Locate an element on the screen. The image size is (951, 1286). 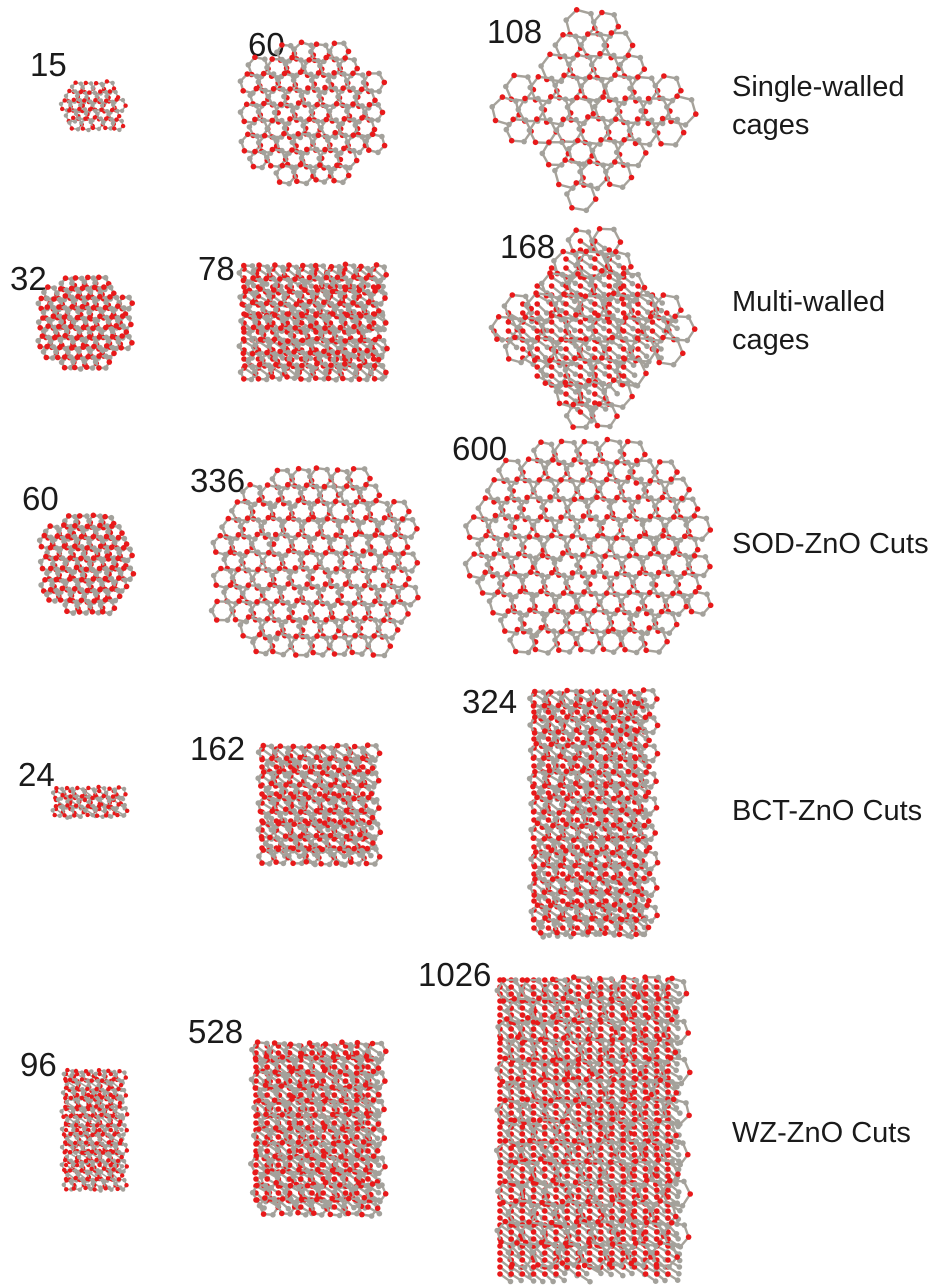
cluster-size-label: 24 is located at coordinates (36, 774).